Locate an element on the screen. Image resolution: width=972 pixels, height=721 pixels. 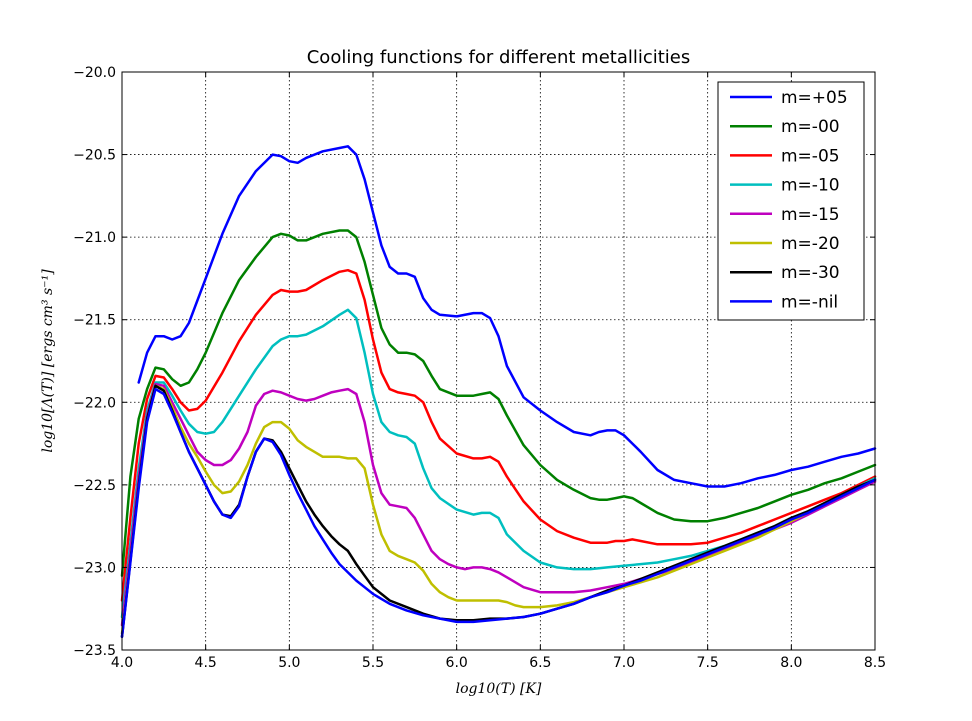
x-tick-label: 5.0 is located at coordinates (289, 663).